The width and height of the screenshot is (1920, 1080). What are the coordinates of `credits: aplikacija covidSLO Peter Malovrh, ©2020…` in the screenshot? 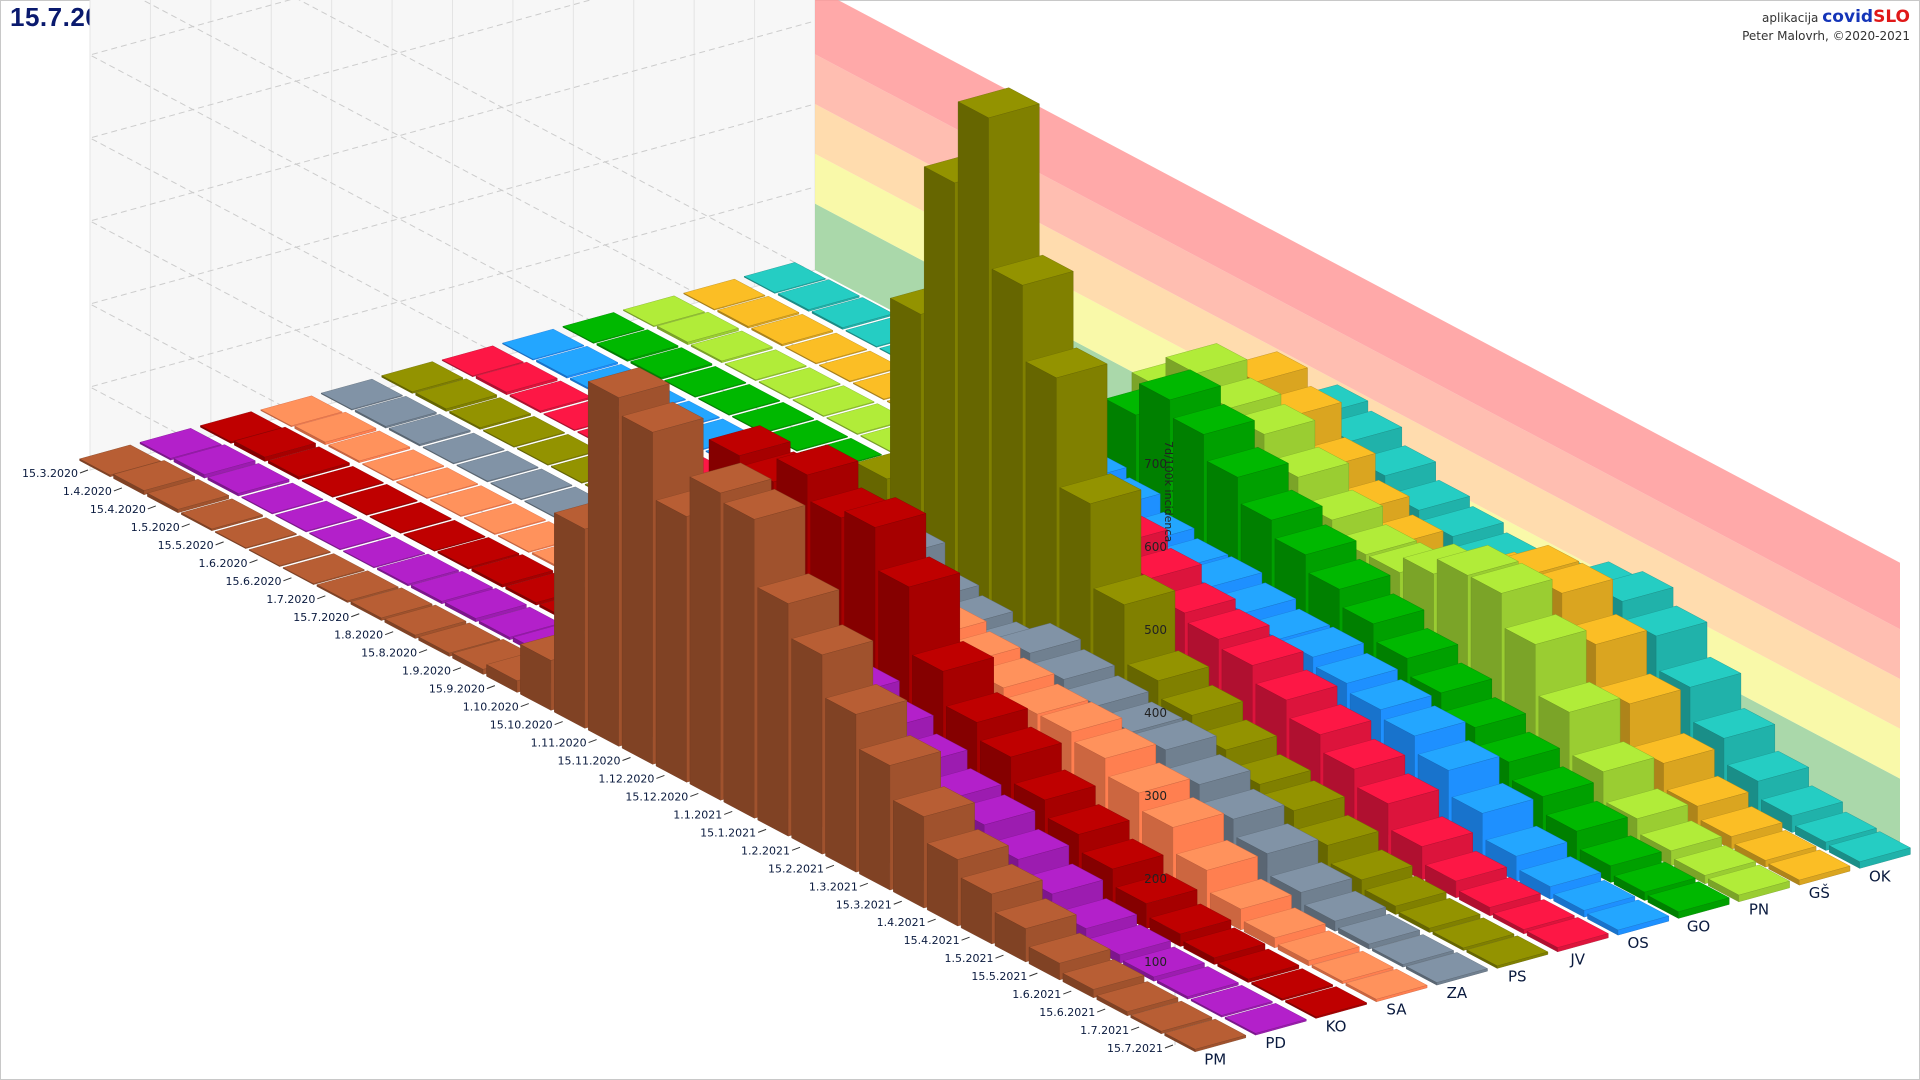 It's located at (1826, 26).